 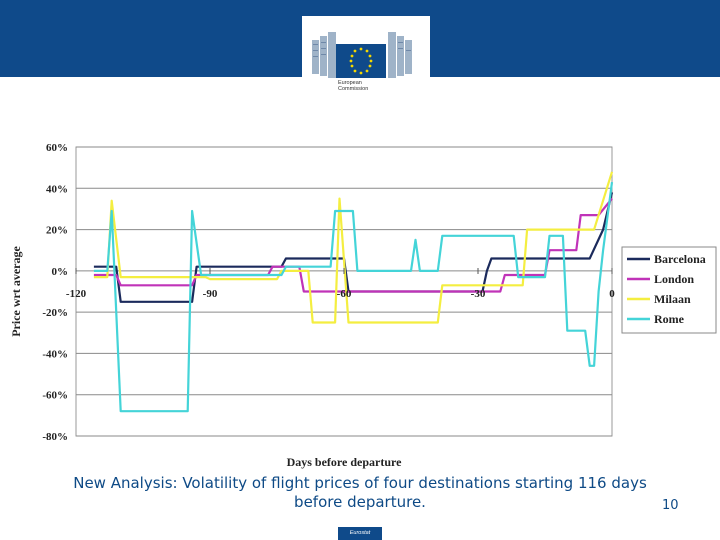 What do you see at coordinates (55, 437) in the screenshot?
I see `y-tick-label: -80%` at bounding box center [55, 437].